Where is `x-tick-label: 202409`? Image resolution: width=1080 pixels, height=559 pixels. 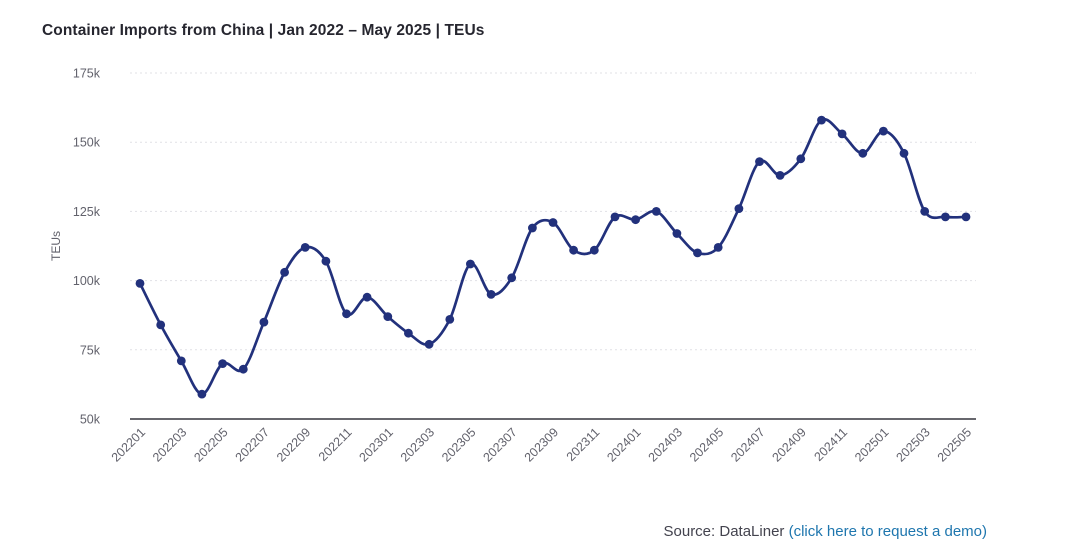
x-tick-label: 202409 is located at coordinates (789, 444).